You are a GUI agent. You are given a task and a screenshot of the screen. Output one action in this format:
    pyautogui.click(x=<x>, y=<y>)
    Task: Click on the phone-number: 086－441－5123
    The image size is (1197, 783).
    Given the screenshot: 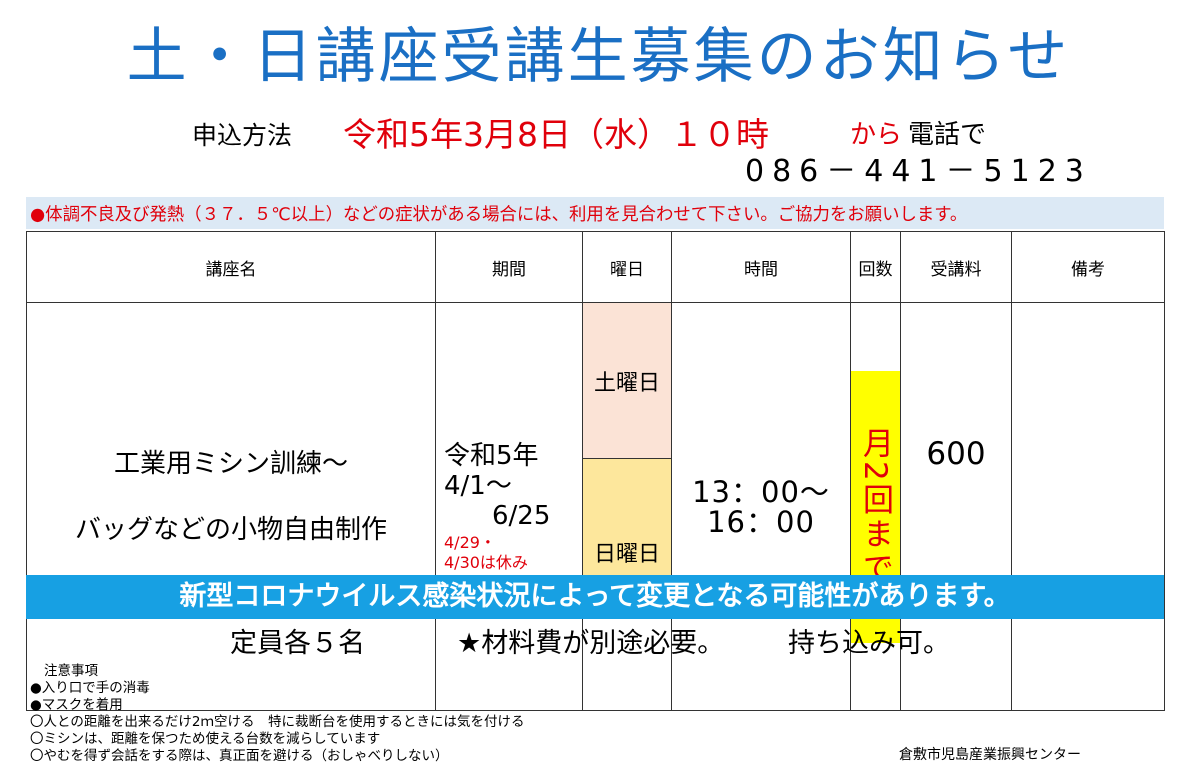 What is the action you would take?
    pyautogui.click(x=918, y=171)
    